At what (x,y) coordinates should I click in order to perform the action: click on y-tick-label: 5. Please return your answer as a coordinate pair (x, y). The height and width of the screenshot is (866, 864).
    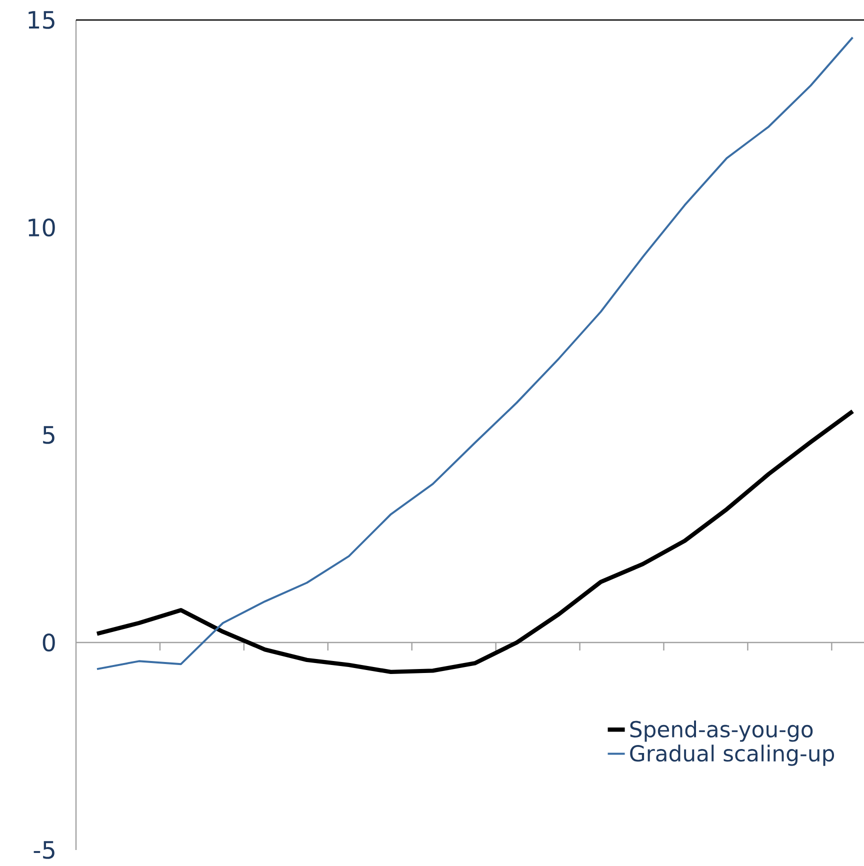
    Looking at the image, I should click on (48, 435).